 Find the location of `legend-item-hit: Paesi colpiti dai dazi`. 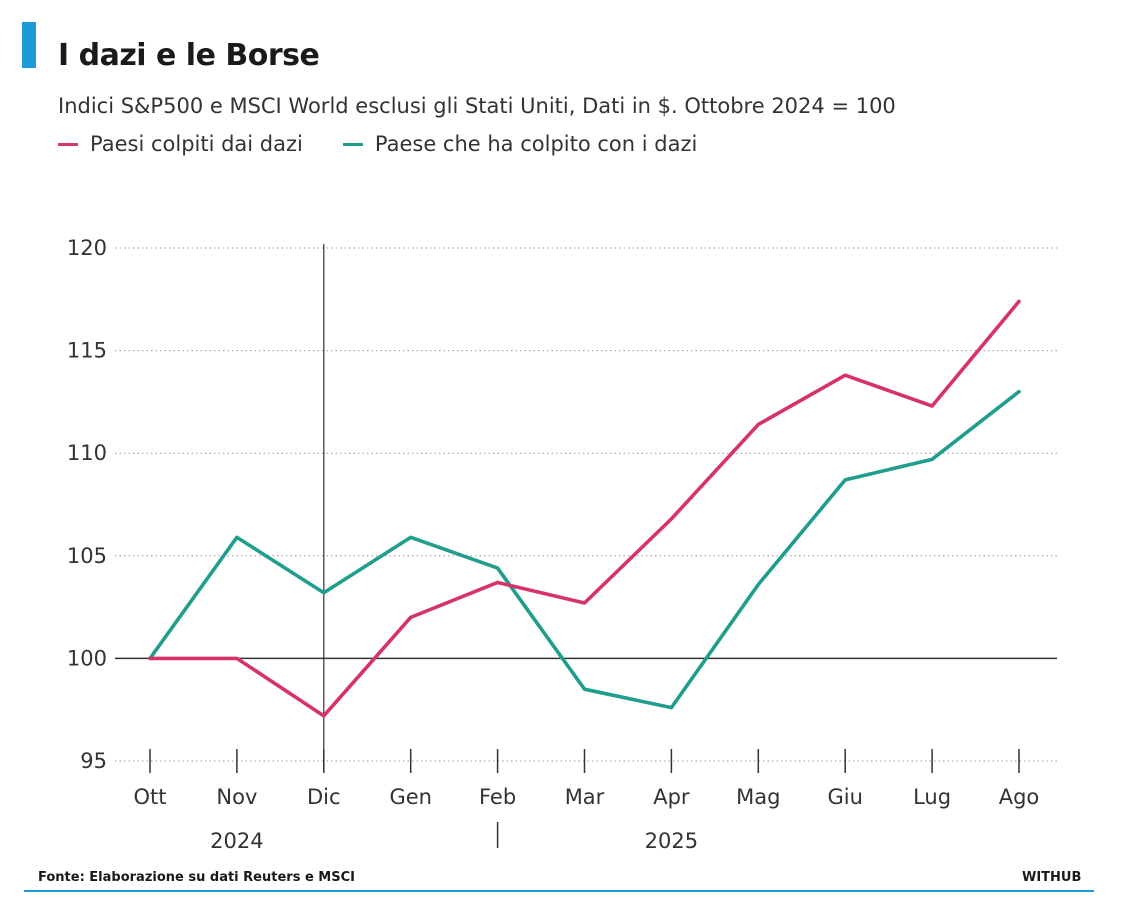

legend-item-hit: Paesi colpiti dai dazi is located at coordinates (180, 144).